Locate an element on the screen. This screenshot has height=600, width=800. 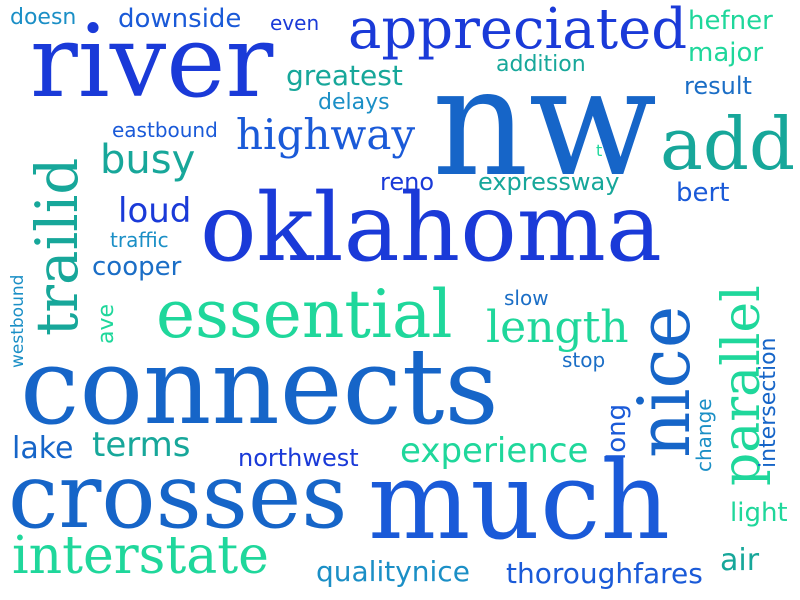
word-slow: slow is located at coordinates (526, 298).